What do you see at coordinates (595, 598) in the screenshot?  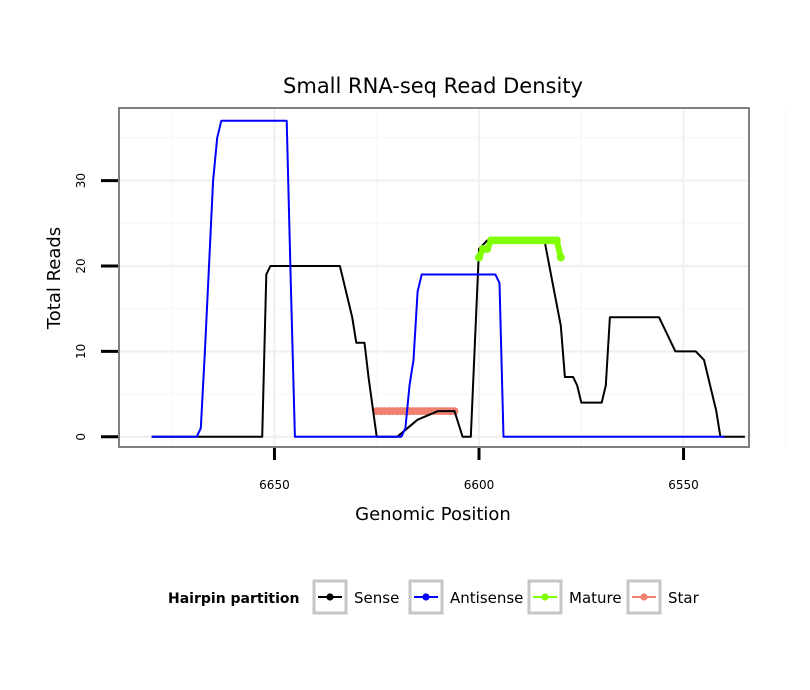 I see `legend-label-mature: Mature` at bounding box center [595, 598].